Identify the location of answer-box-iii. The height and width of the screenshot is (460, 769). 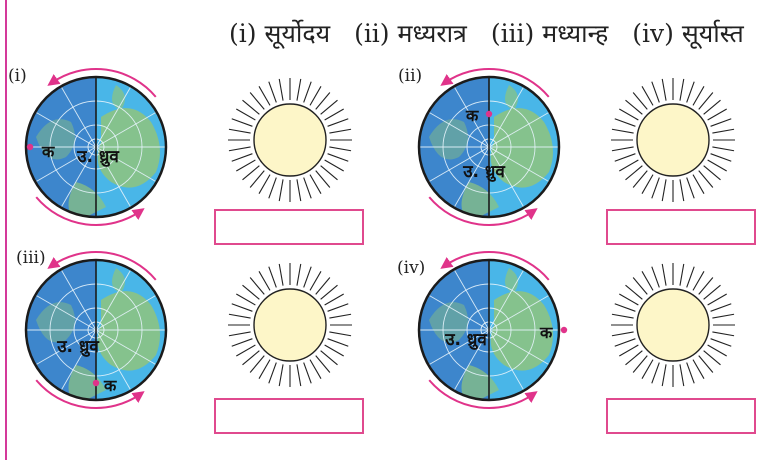
(289, 416).